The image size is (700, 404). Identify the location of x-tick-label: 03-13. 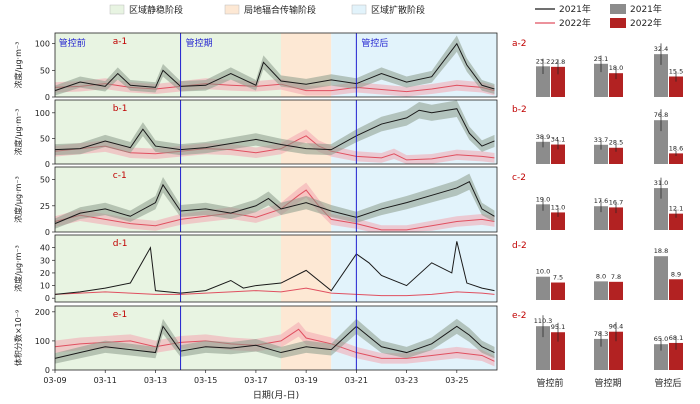
(155, 380).